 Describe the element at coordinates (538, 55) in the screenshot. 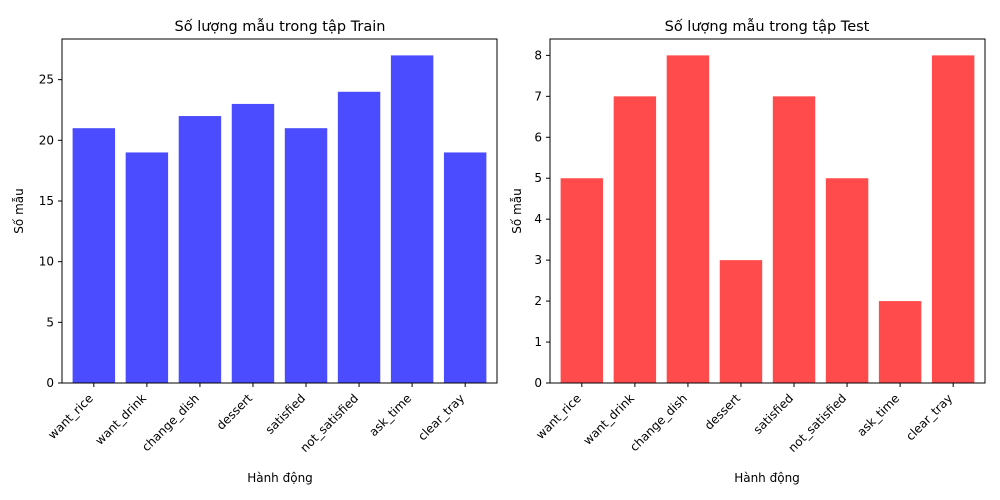

I see `y-tick-label: 8` at that location.